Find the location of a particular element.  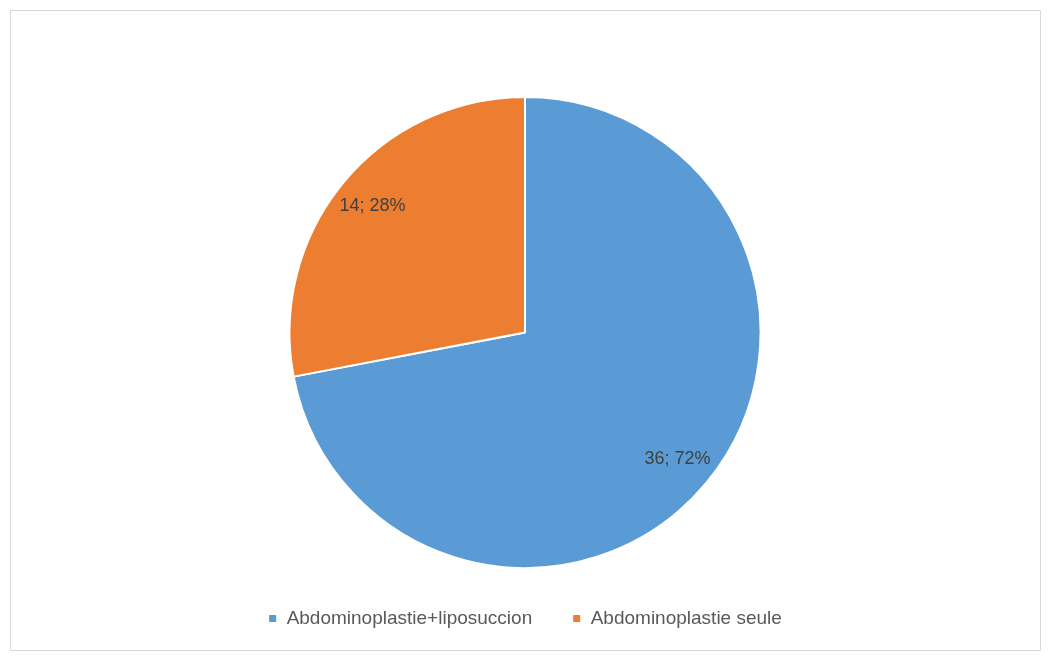

legend-label: Abdominoplastie seule is located at coordinates (686, 617).